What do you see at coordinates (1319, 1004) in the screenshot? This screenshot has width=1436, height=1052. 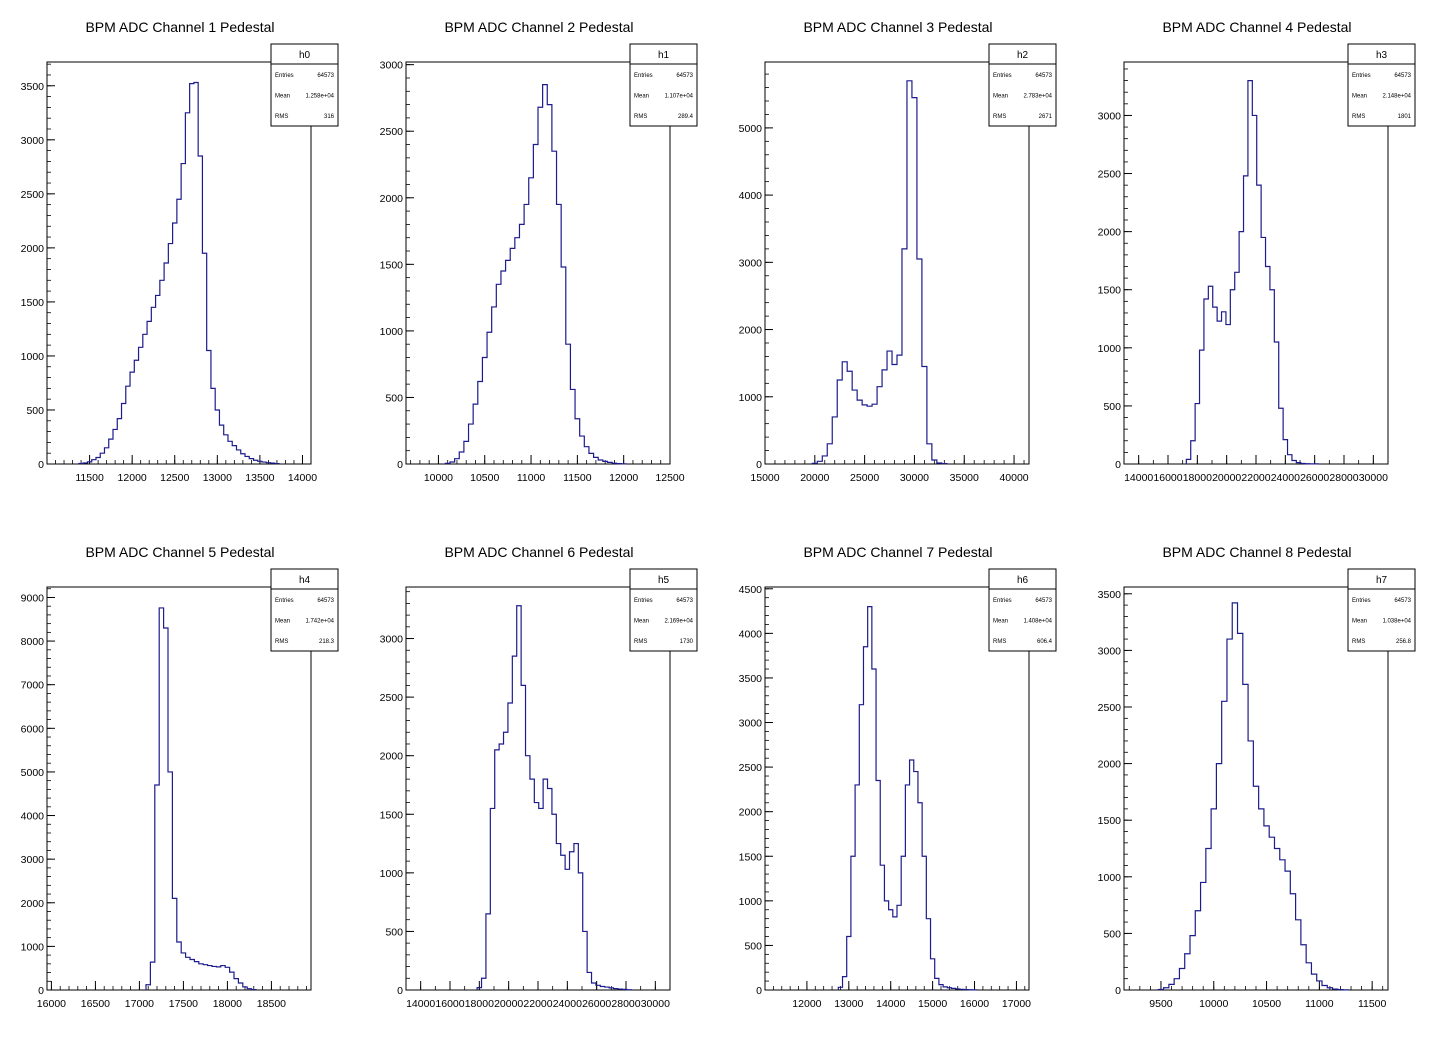 I see `x-tick-label: 11000` at bounding box center [1319, 1004].